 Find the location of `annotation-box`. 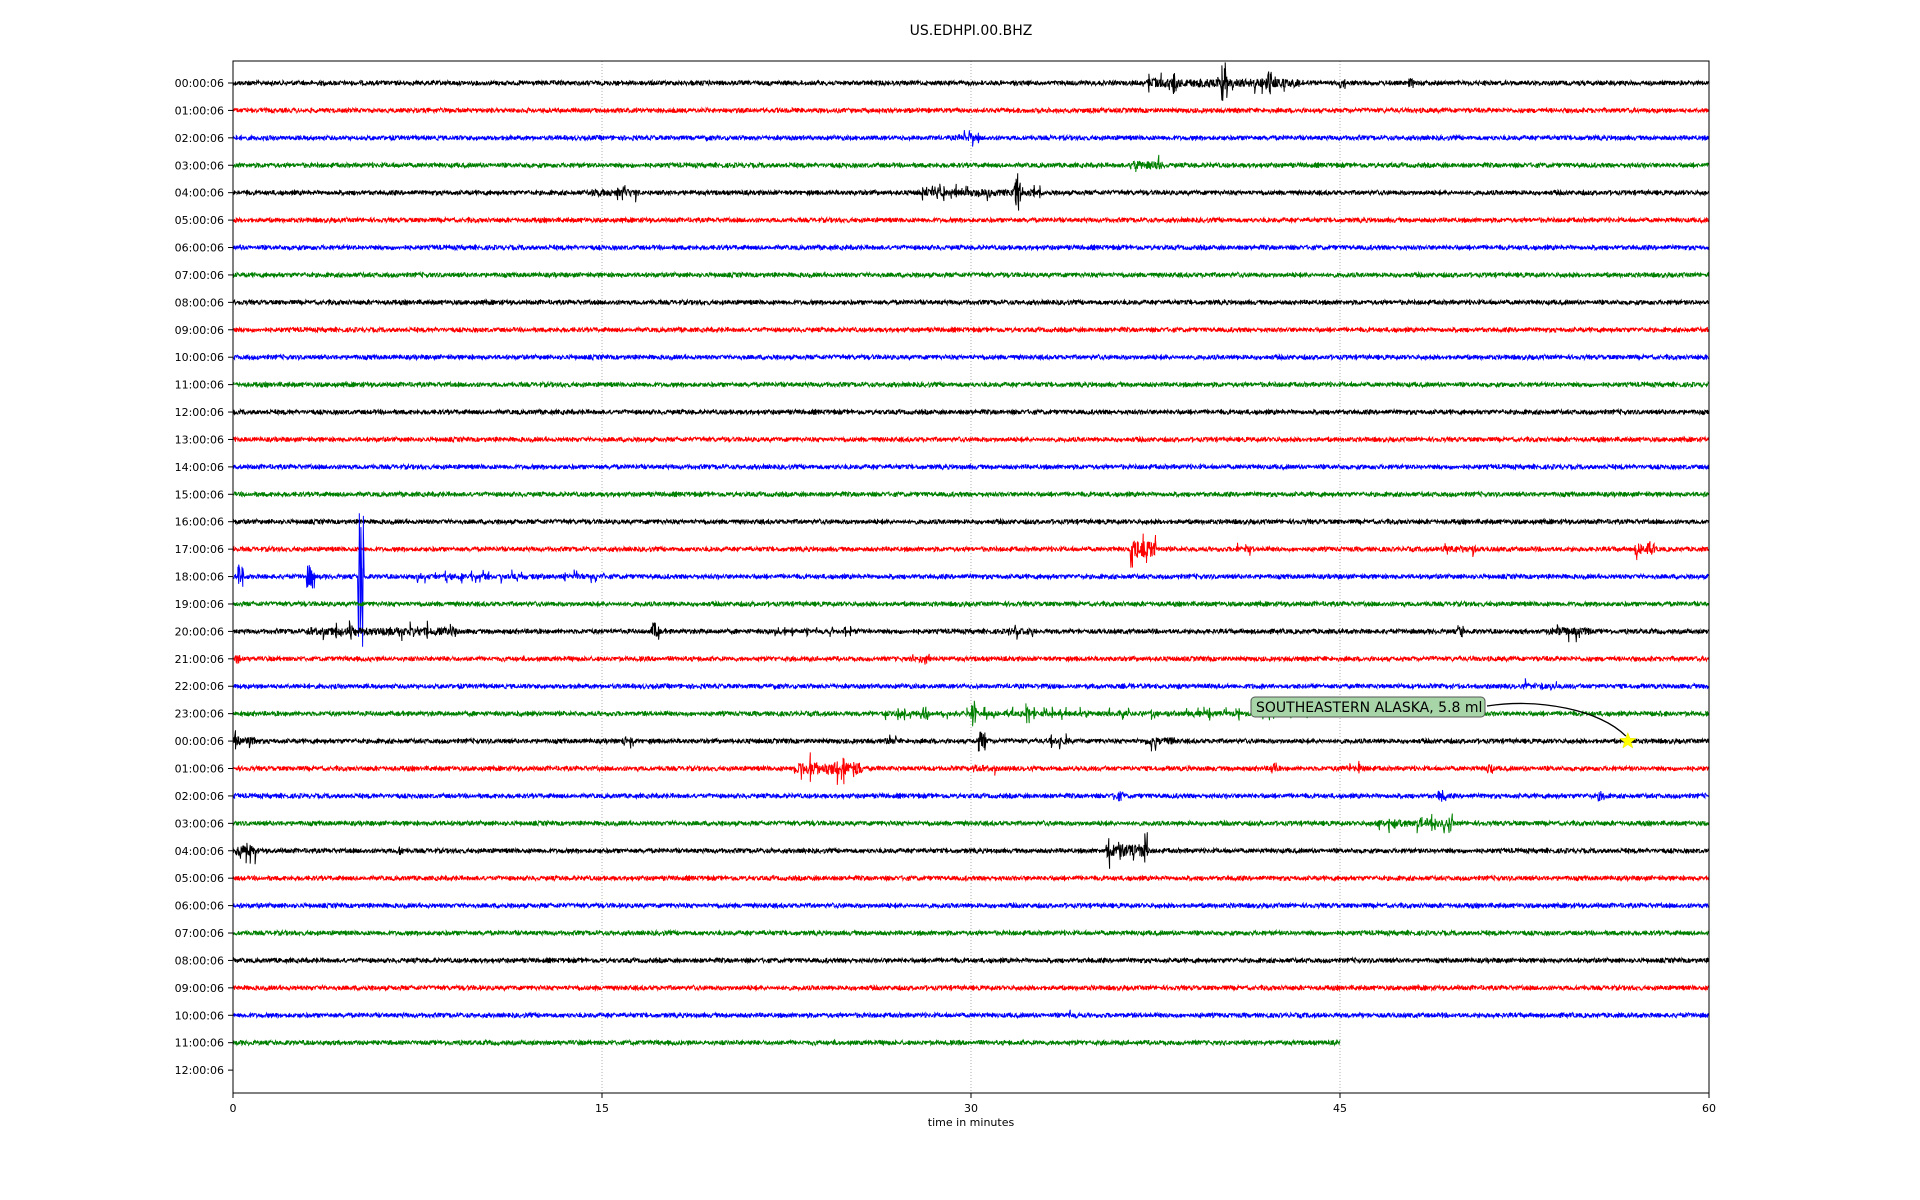

annotation-box is located at coordinates (1368, 707).